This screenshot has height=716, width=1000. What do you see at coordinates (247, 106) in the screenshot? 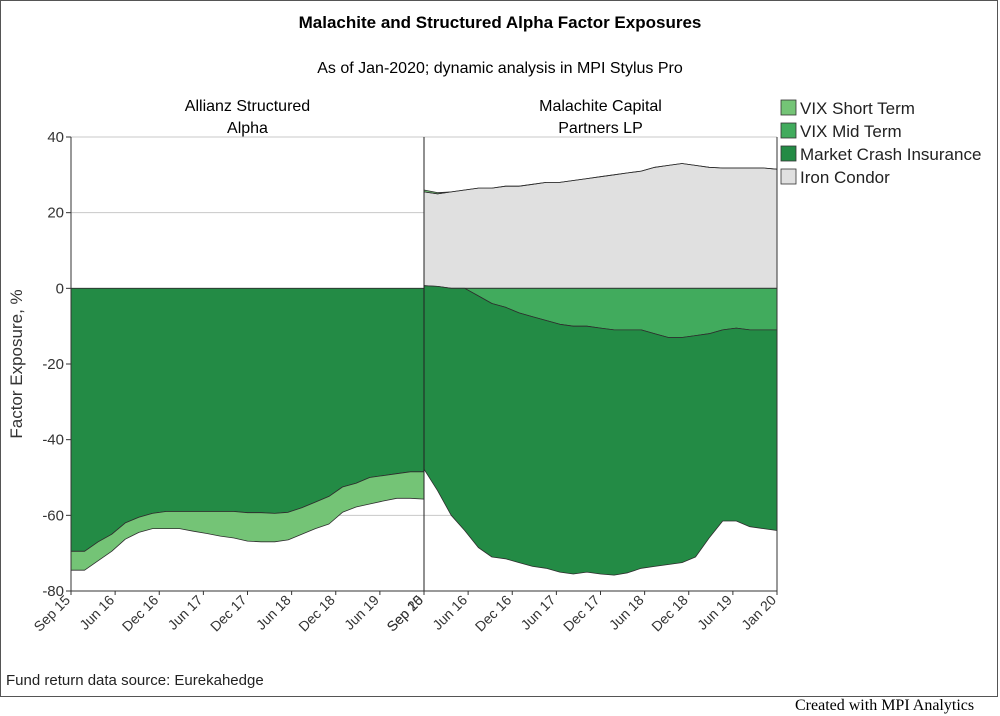
I see `panel-title: Allianz Structured` at bounding box center [247, 106].